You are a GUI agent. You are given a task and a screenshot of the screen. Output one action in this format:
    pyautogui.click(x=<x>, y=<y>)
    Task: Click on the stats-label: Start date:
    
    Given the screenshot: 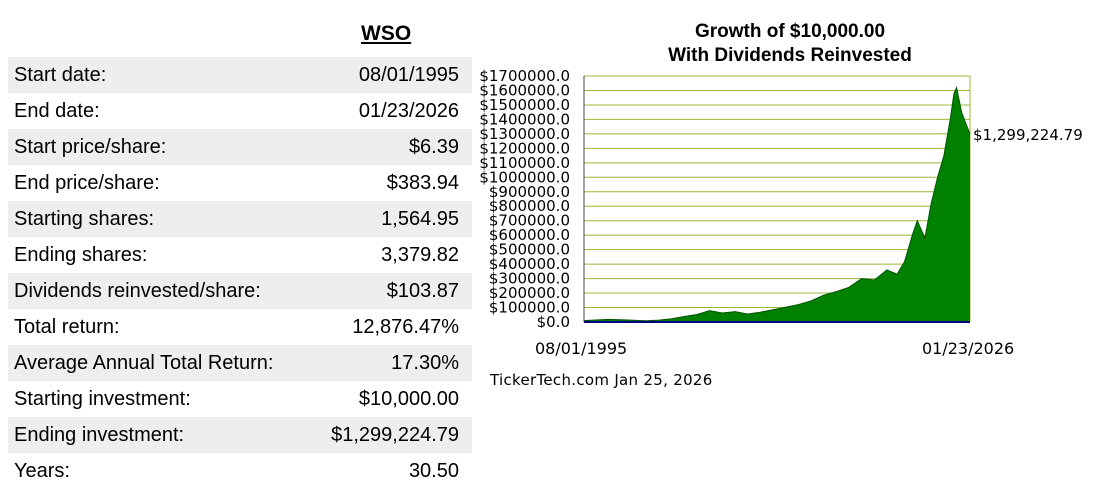 What is the action you would take?
    pyautogui.click(x=60, y=74)
    